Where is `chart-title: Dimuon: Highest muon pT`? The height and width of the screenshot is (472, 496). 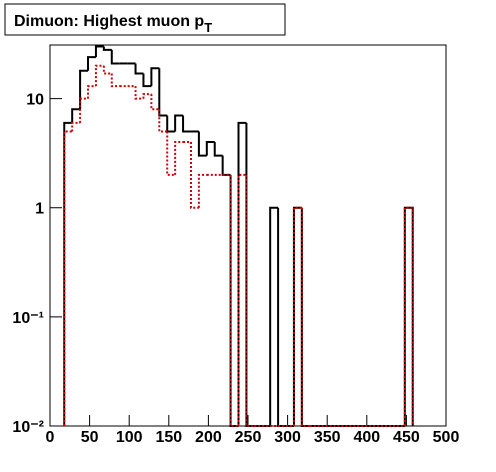 chart-title: Dimuon: Highest muon pT is located at coordinates (113, 24).